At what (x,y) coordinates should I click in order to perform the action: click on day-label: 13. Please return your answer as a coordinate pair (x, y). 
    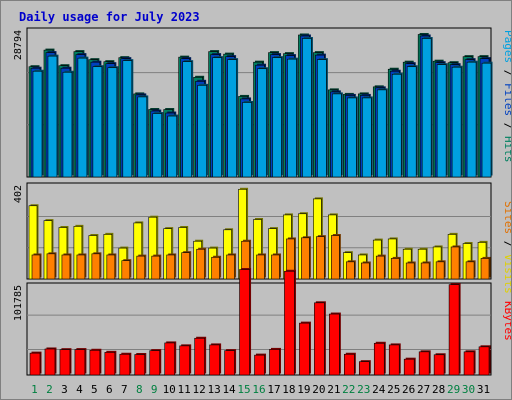
    Looking at the image, I should click on (213, 389).